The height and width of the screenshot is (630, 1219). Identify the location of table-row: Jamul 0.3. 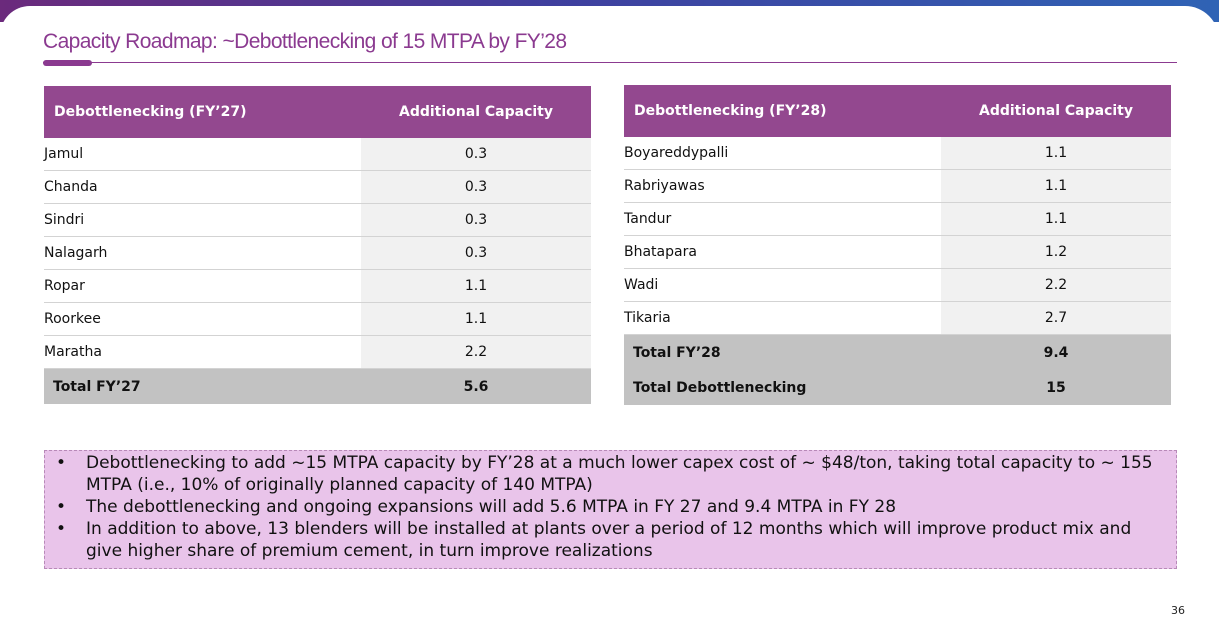
(317, 154).